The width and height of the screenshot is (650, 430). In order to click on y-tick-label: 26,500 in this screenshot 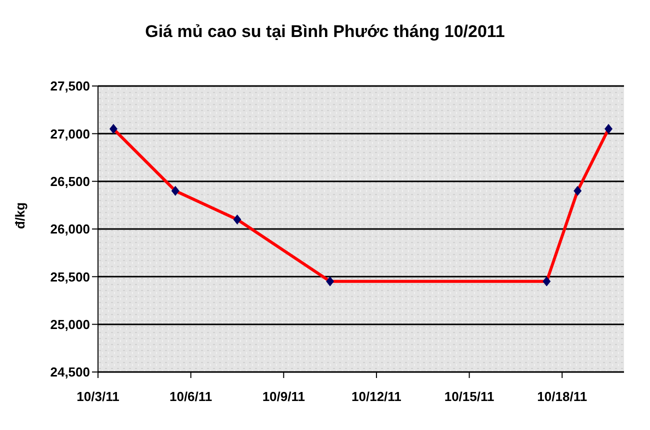, I will do `click(70, 181)`.